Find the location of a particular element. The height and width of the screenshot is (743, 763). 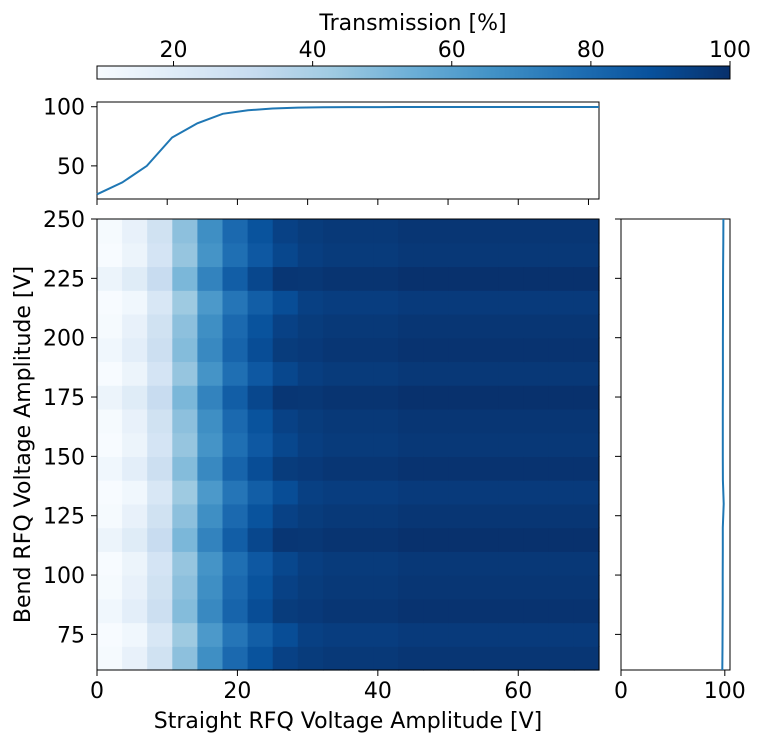

y-tick-label: 125 is located at coordinates (64, 517).